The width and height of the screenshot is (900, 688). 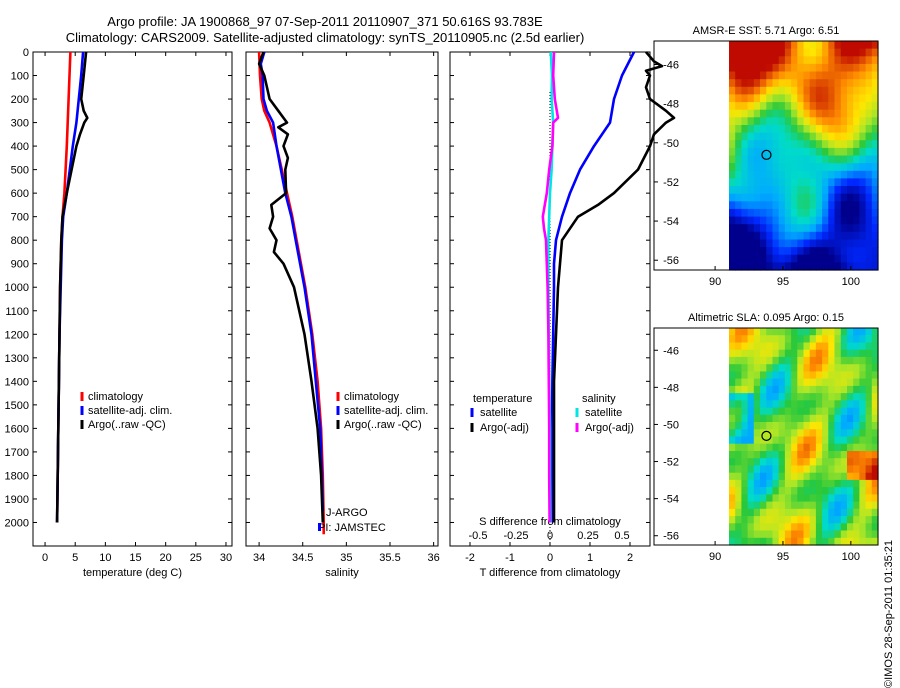 I want to click on sst-map-title: AMSR-E SST: 5.71 Argo: 6.51, so click(x=766, y=31).